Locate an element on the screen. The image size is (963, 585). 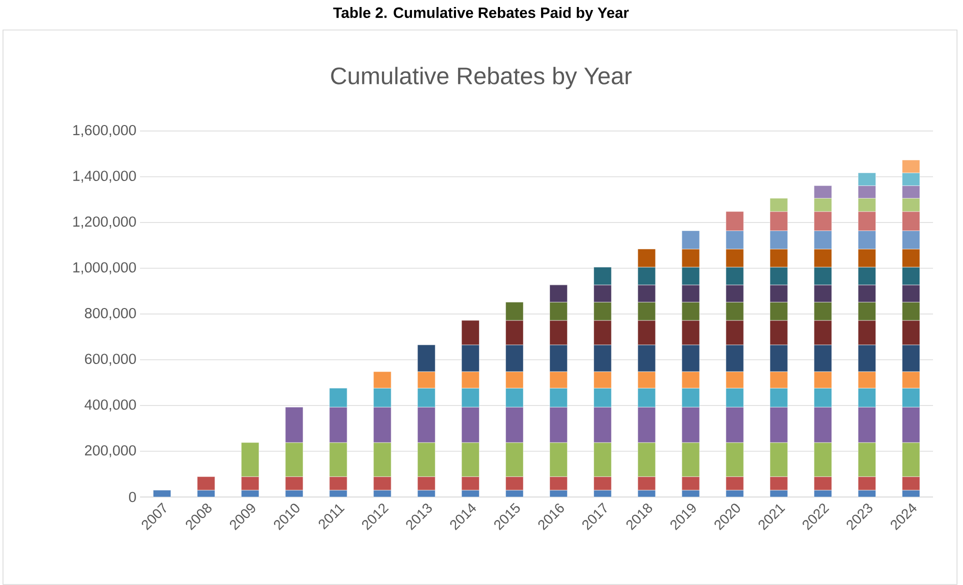
bar is located at coordinates (162, 494).